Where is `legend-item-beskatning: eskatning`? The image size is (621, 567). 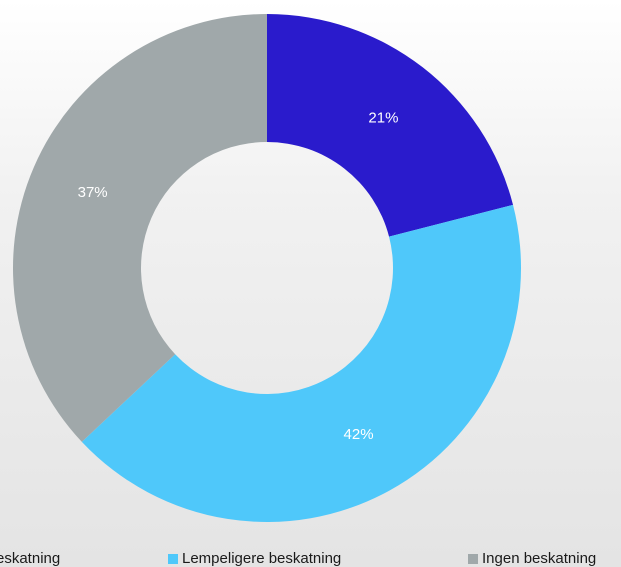
legend-item-beskatning: eskatning is located at coordinates (30, 558).